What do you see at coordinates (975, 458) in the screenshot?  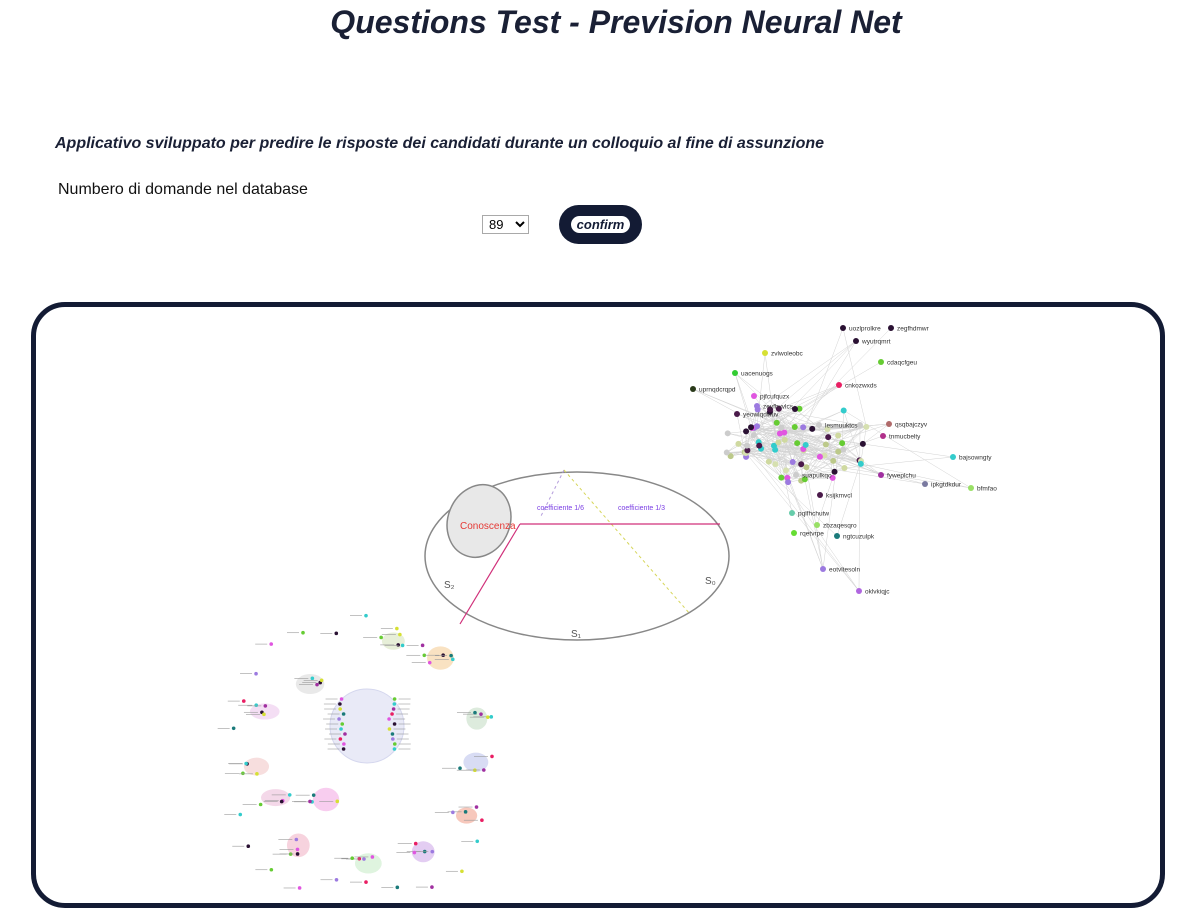 I see `graph-node-label: bajsowngty` at bounding box center [975, 458].